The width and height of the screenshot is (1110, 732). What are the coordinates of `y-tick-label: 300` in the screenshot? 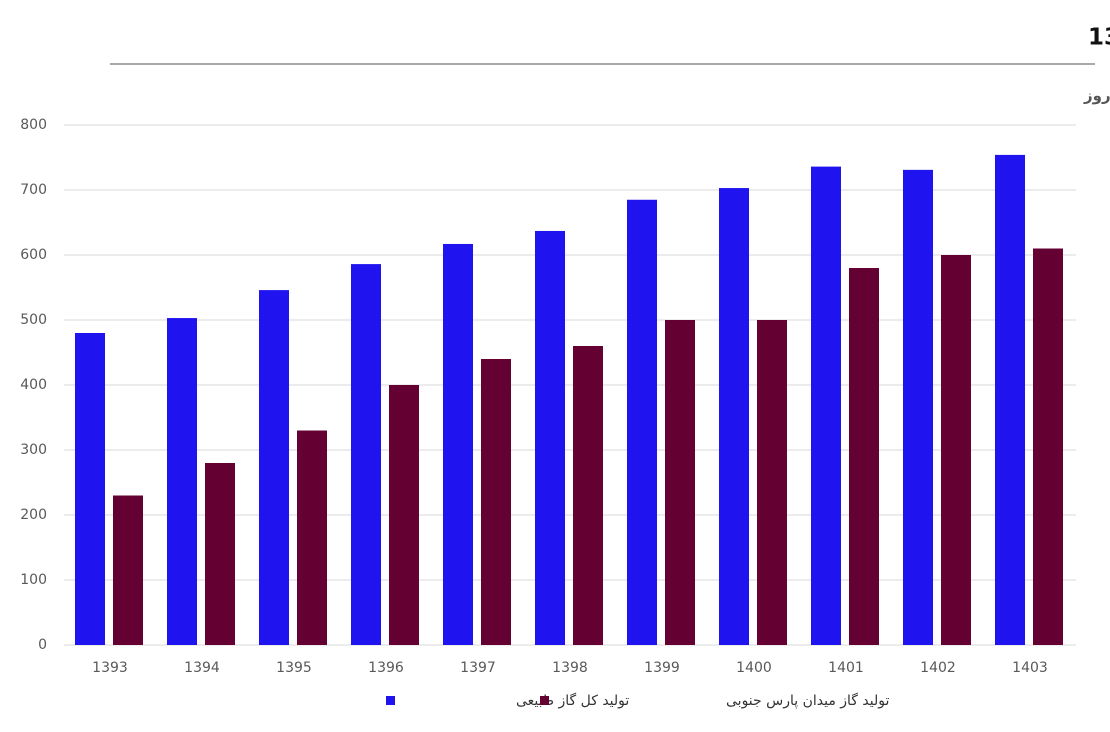 It's located at (33, 450).